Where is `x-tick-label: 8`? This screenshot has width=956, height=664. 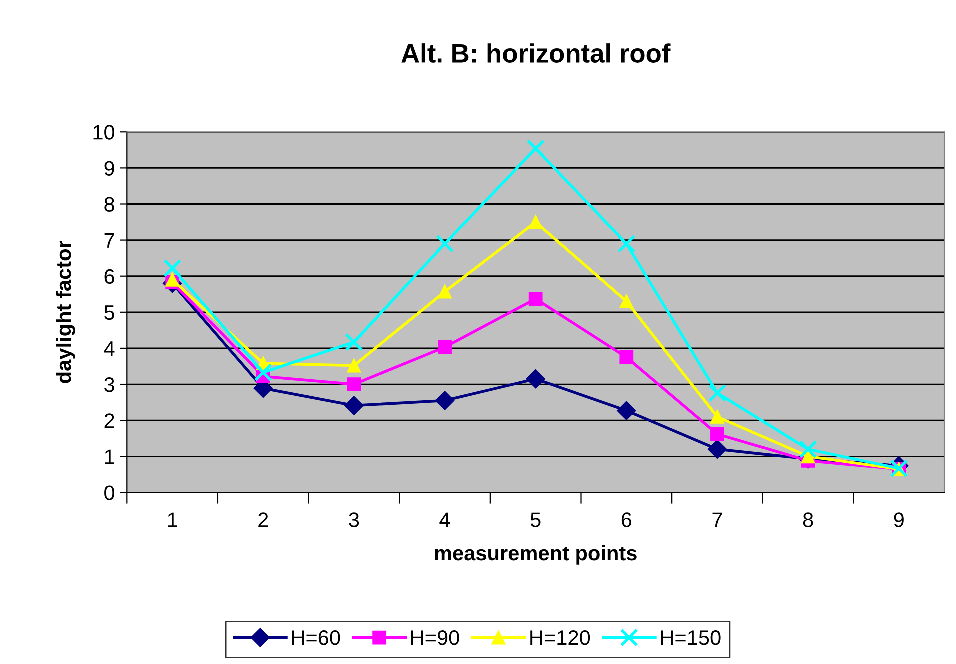 x-tick-label: 8 is located at coordinates (808, 520).